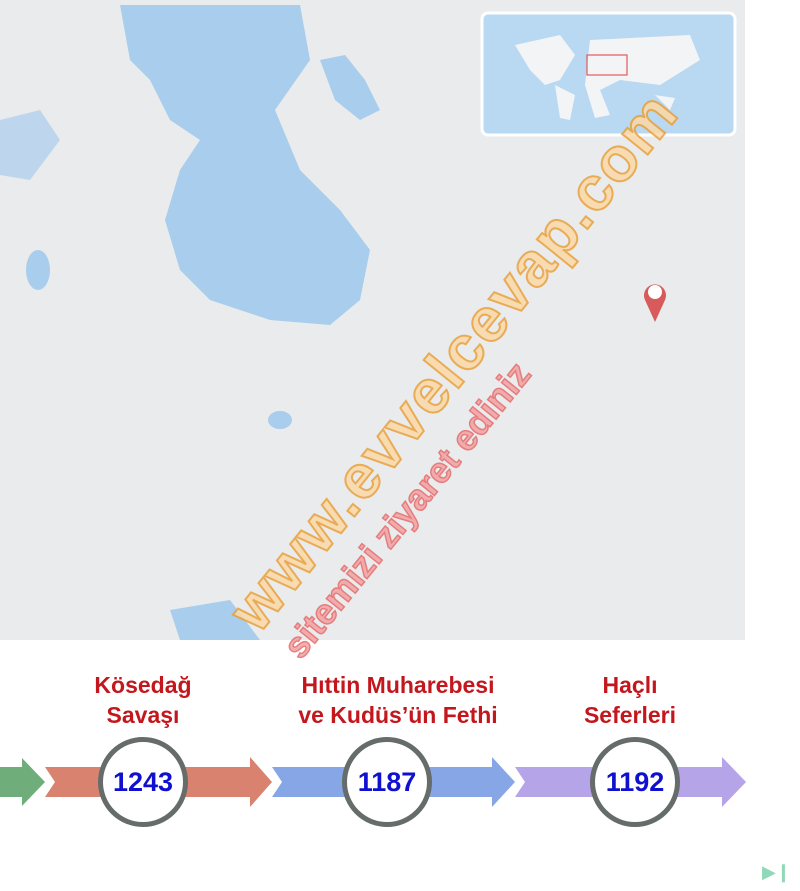 The width and height of the screenshot is (800, 891). What do you see at coordinates (245, 165) in the screenshot?
I see `caspian-sea` at bounding box center [245, 165].